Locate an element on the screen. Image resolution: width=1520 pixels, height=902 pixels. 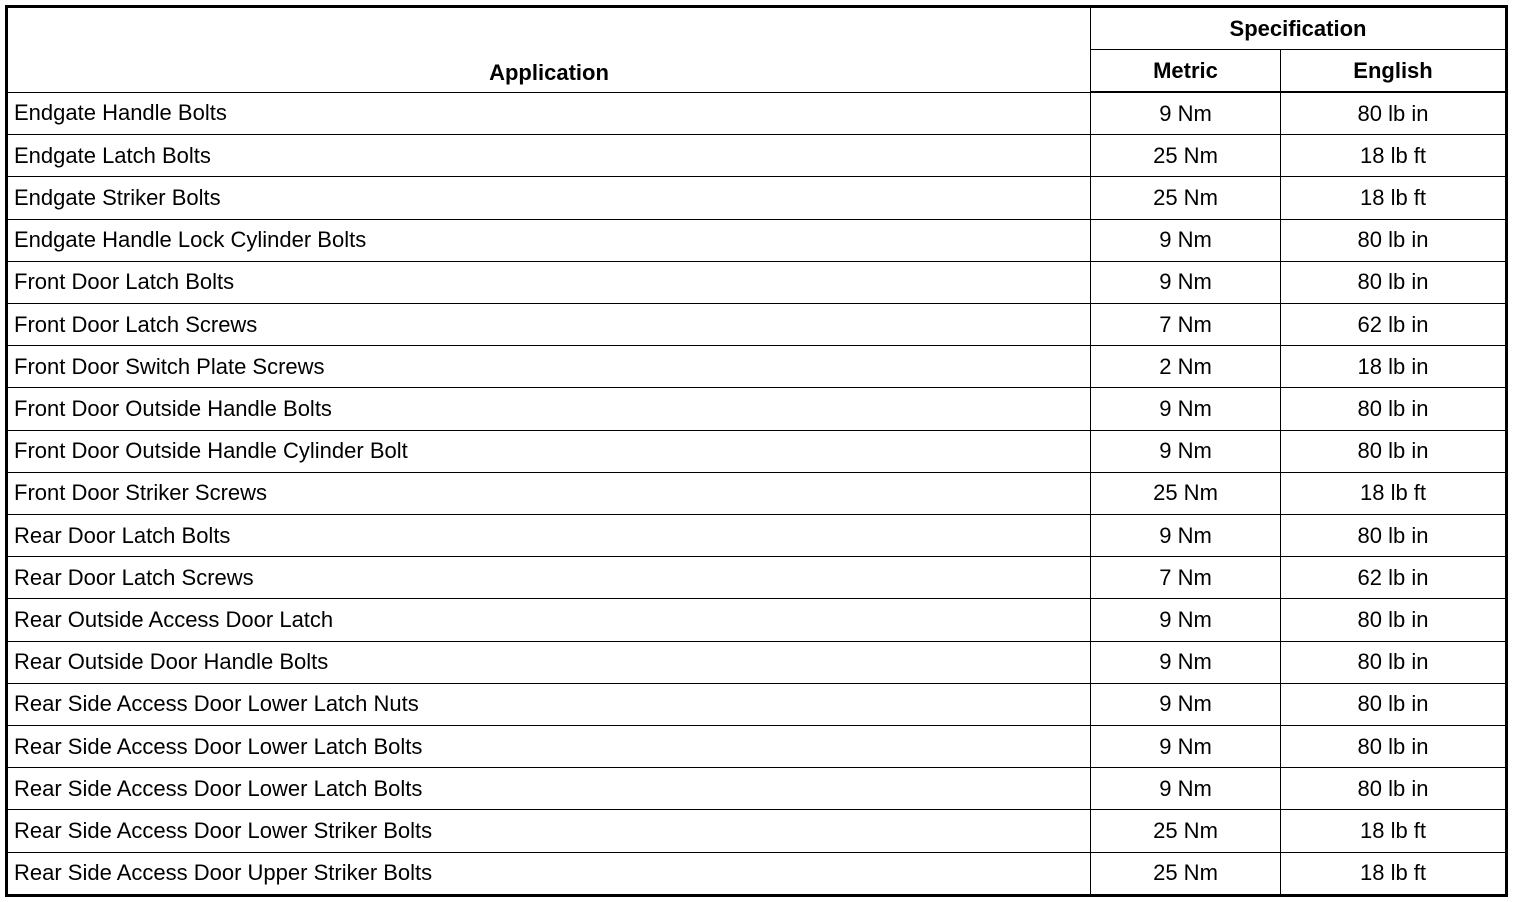
metric-cell: 2 Nm is located at coordinates (1185, 367).